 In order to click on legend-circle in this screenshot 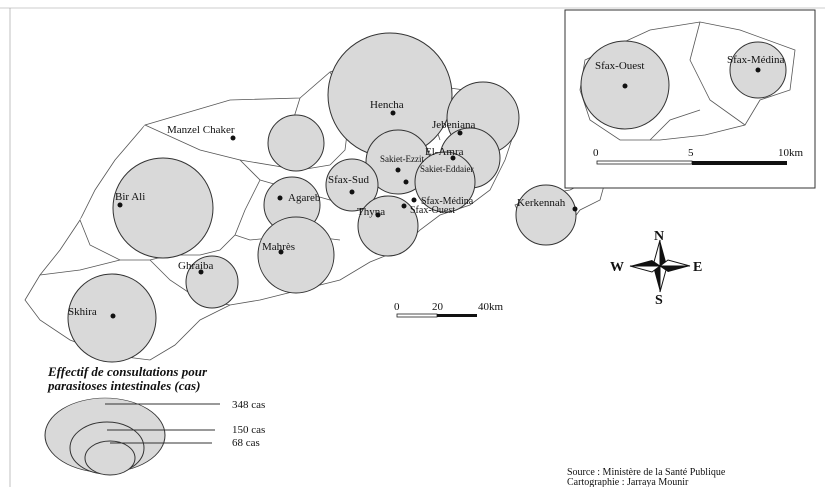, I will do `click(110, 458)`.